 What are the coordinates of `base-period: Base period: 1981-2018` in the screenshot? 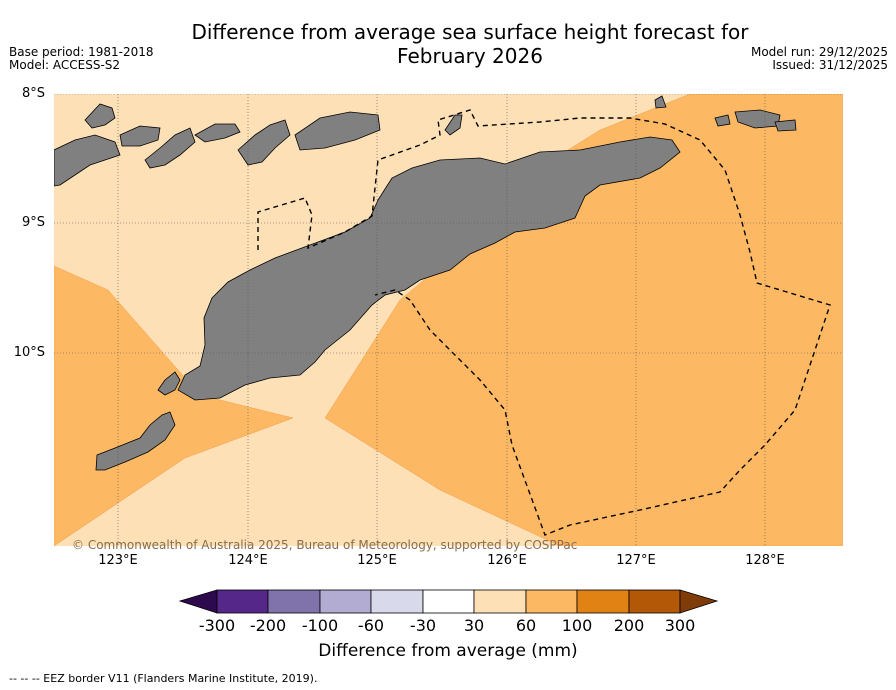 It's located at (81, 52).